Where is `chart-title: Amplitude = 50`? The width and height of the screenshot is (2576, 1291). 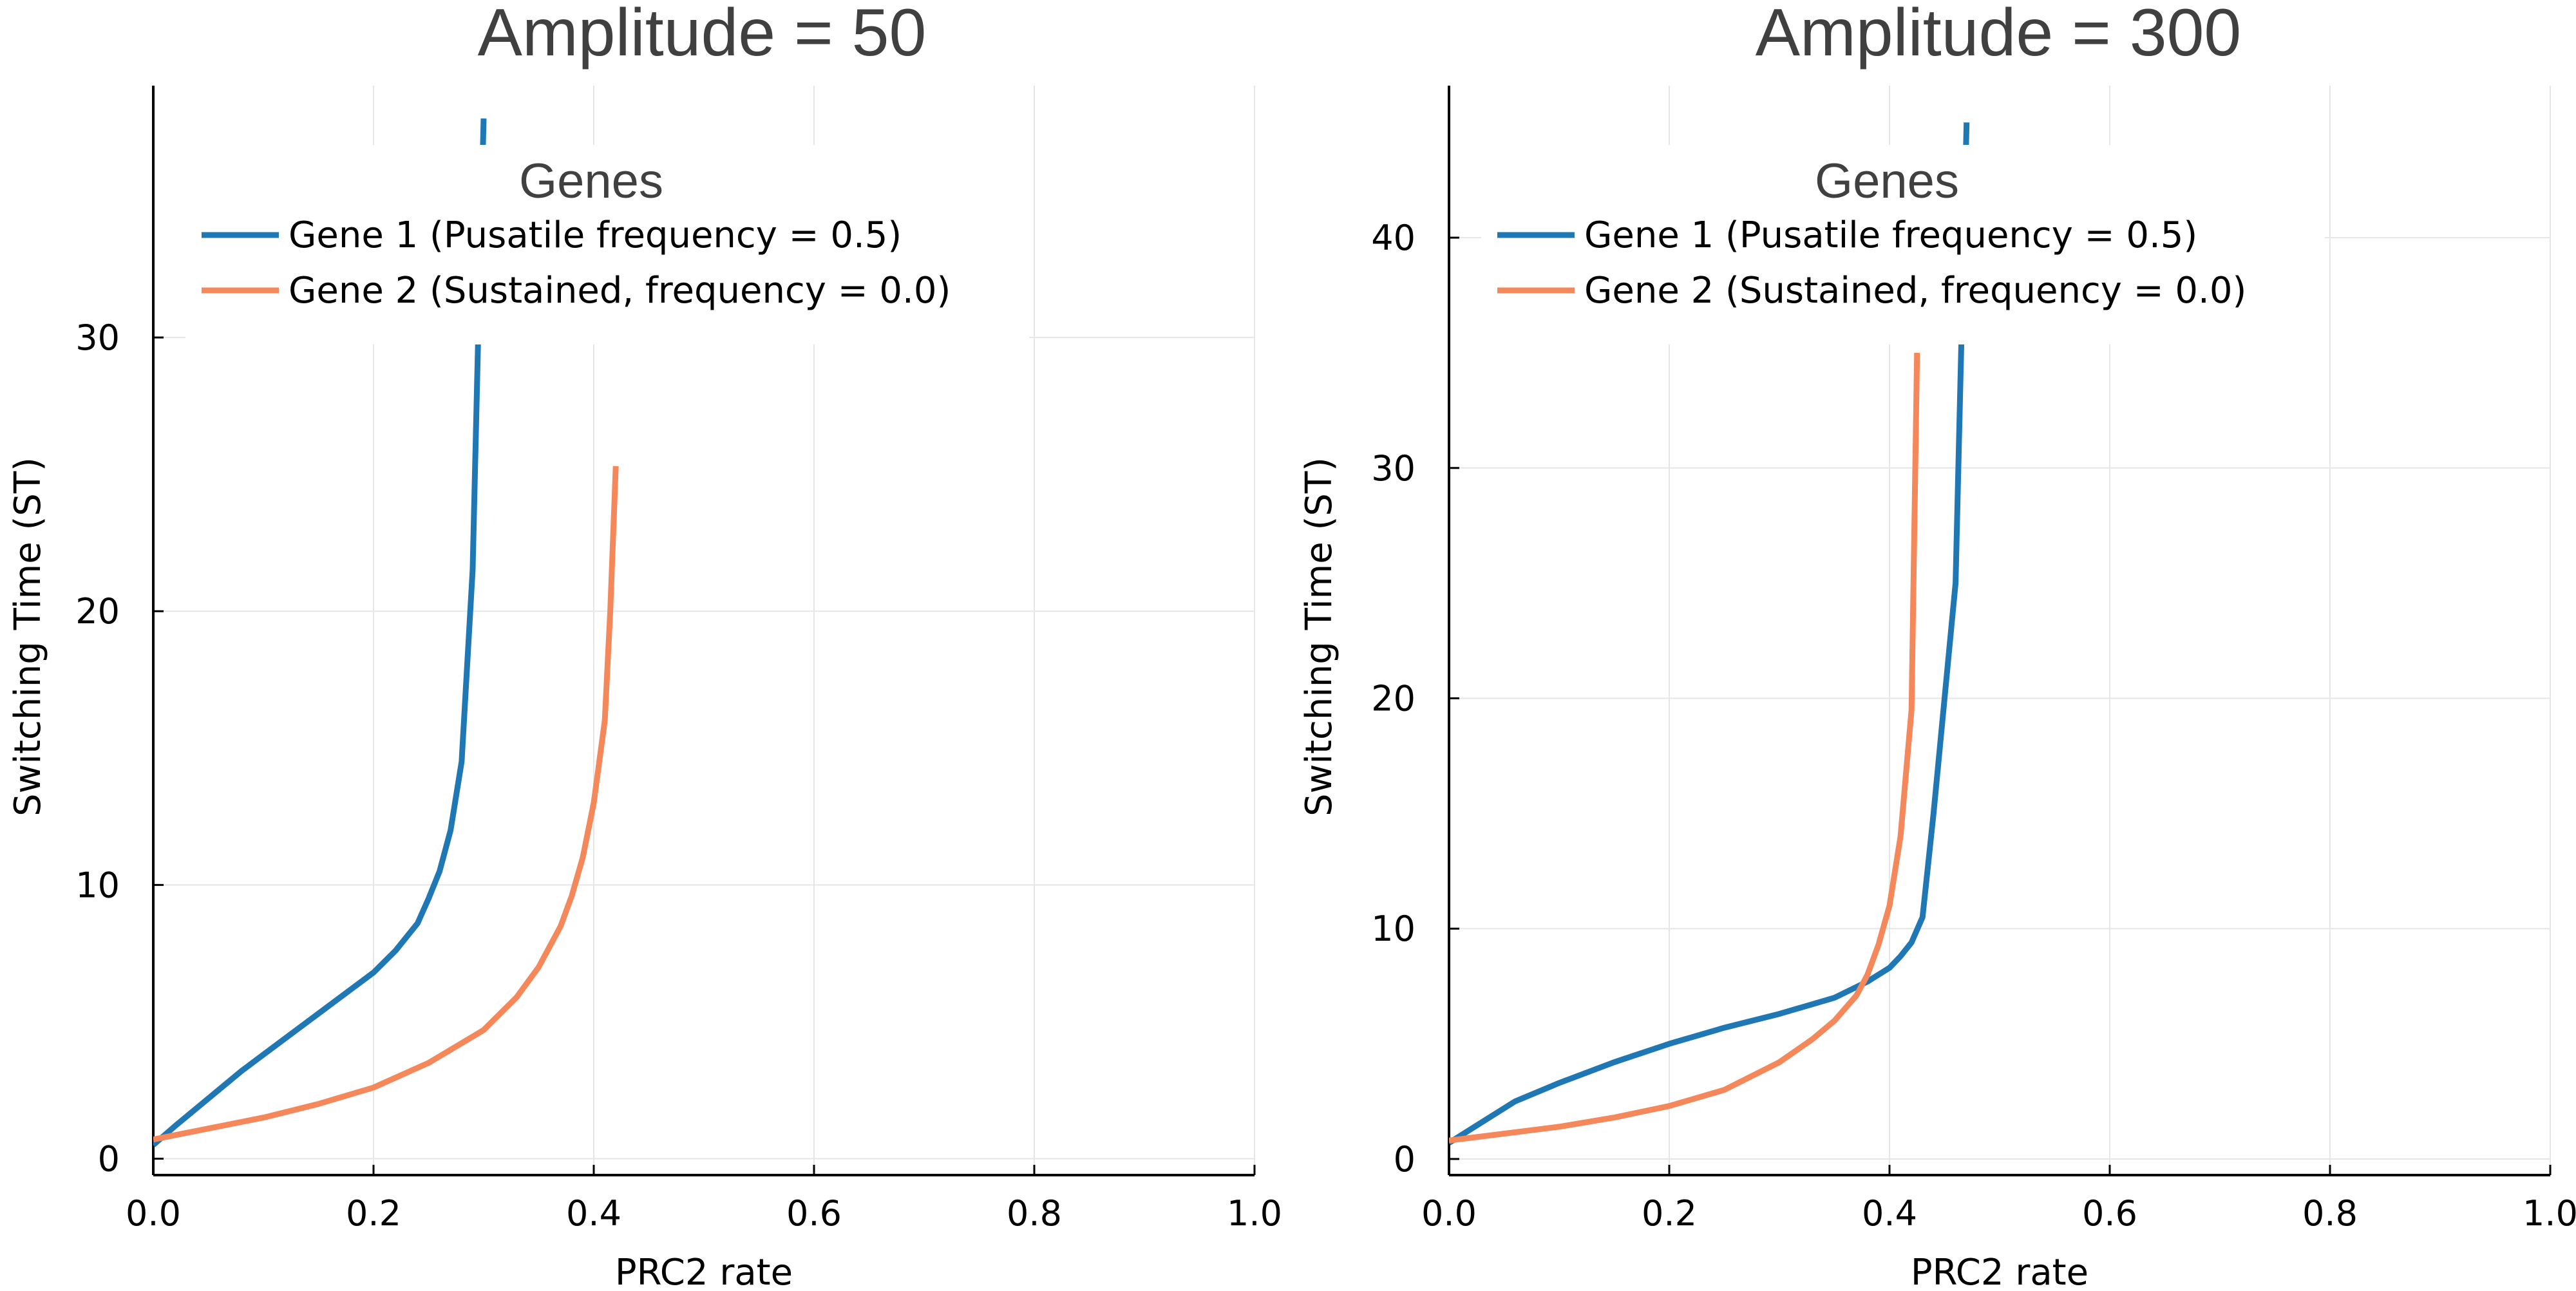
chart-title: Amplitude = 50 is located at coordinates (702, 35).